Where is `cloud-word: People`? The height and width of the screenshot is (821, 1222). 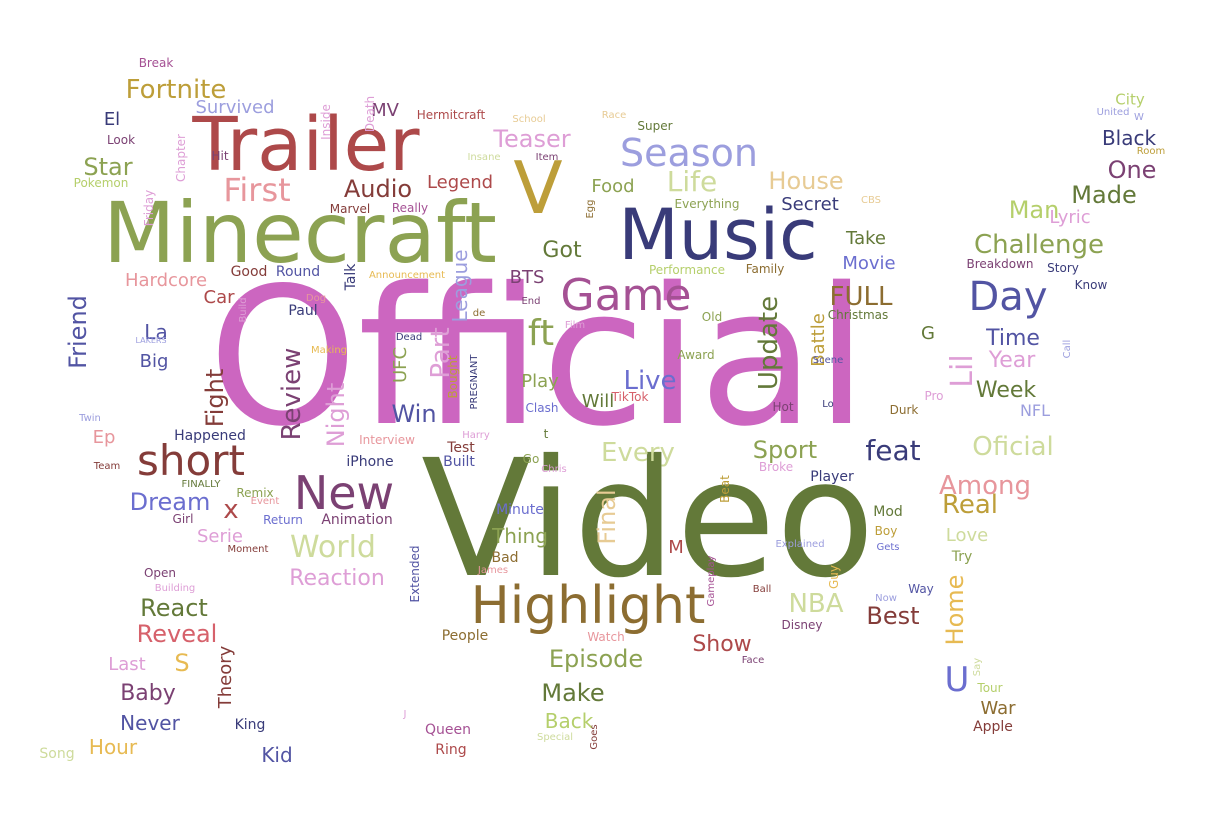
cloud-word: People is located at coordinates (465, 636).